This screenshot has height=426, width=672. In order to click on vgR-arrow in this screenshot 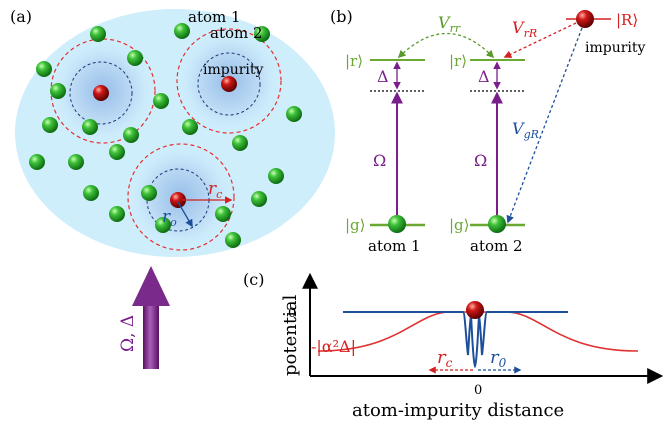, I will do `click(544, 125)`.